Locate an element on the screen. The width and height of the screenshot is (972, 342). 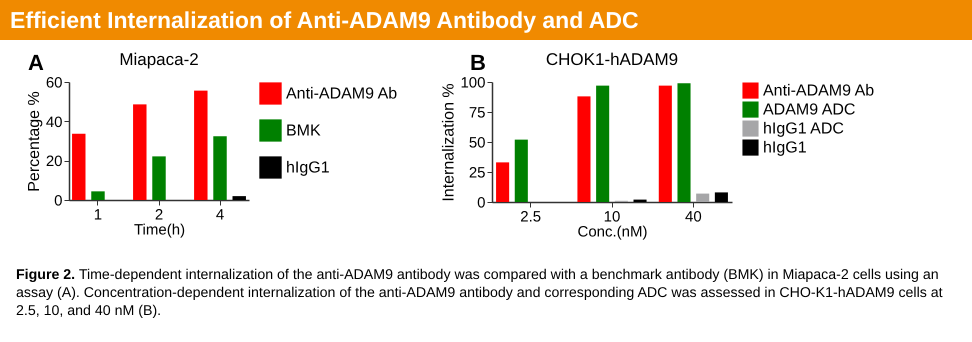
legend-label: hIgG1 ADC is located at coordinates (803, 129).